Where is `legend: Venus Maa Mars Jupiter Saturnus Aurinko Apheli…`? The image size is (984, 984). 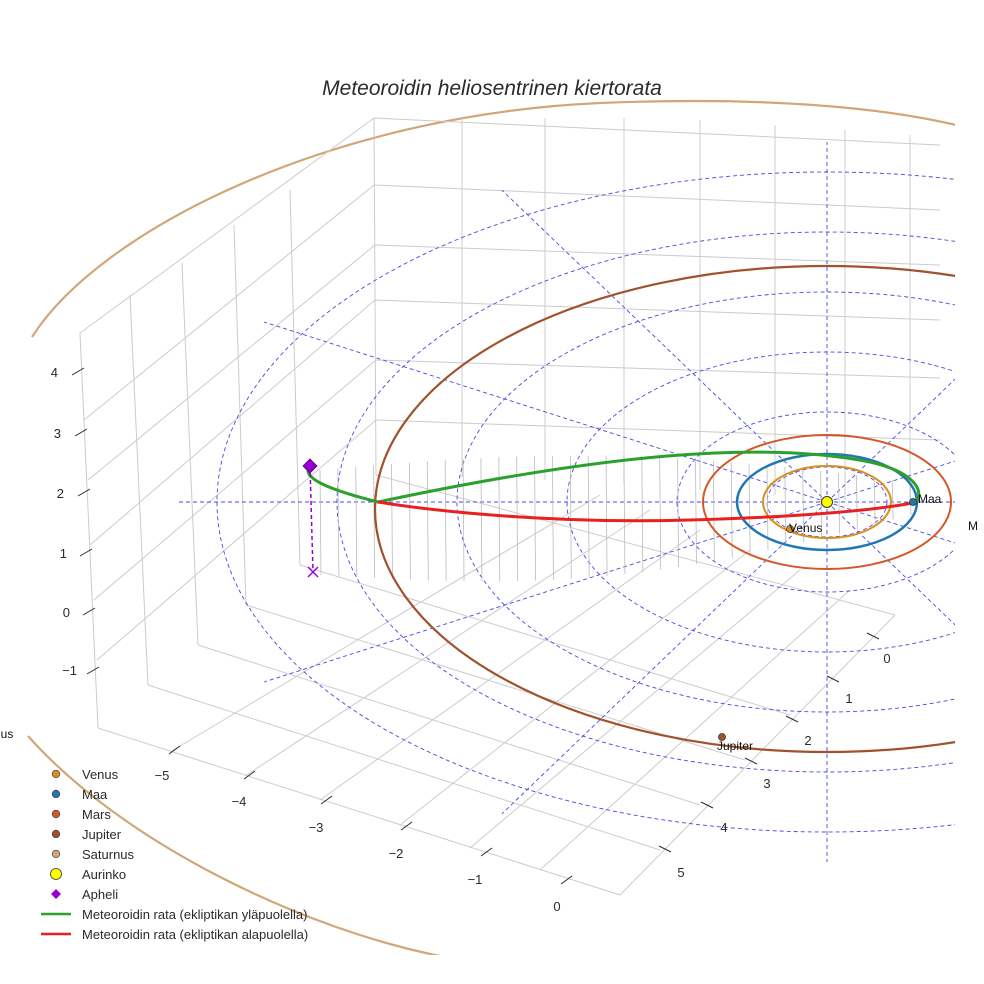 legend: Venus Maa Mars Jupiter Saturnus Aurinko Apheli… is located at coordinates (174, 854).